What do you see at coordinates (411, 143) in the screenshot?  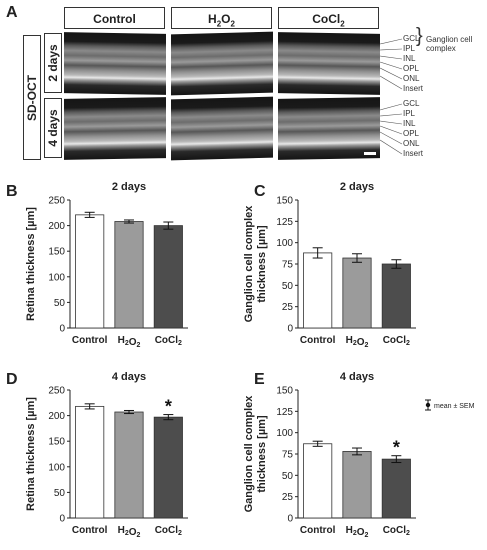 I see `layer-label-onl-row2: ONL` at bounding box center [411, 143].